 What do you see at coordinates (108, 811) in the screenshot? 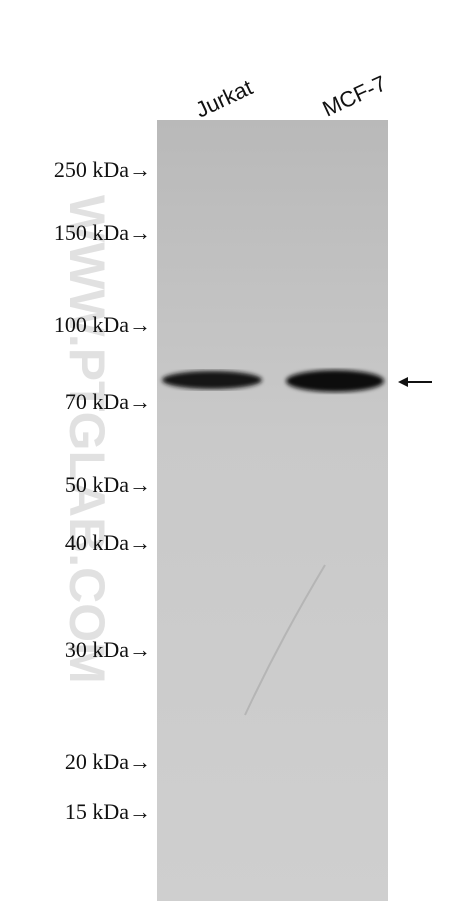
I see `marker-label: 15 kDa→` at bounding box center [108, 811].